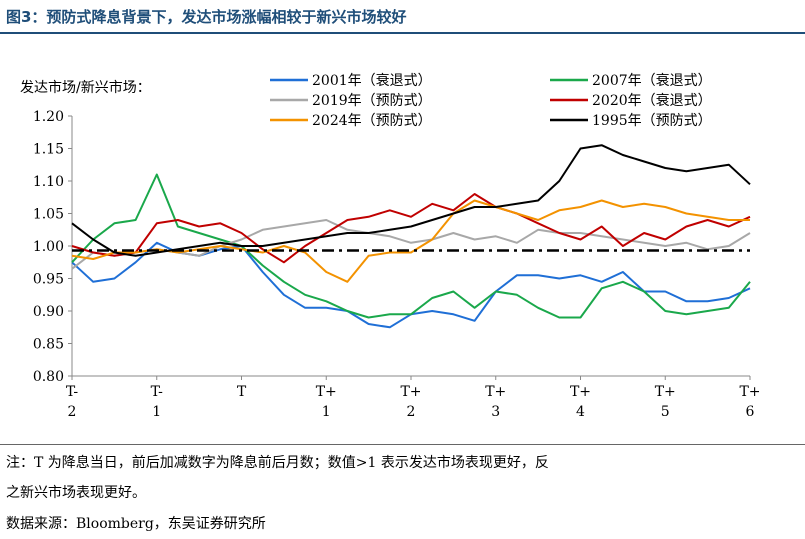  Describe the element at coordinates (48, 215) in the screenshot. I see `y-tick-label: 1.05` at that location.